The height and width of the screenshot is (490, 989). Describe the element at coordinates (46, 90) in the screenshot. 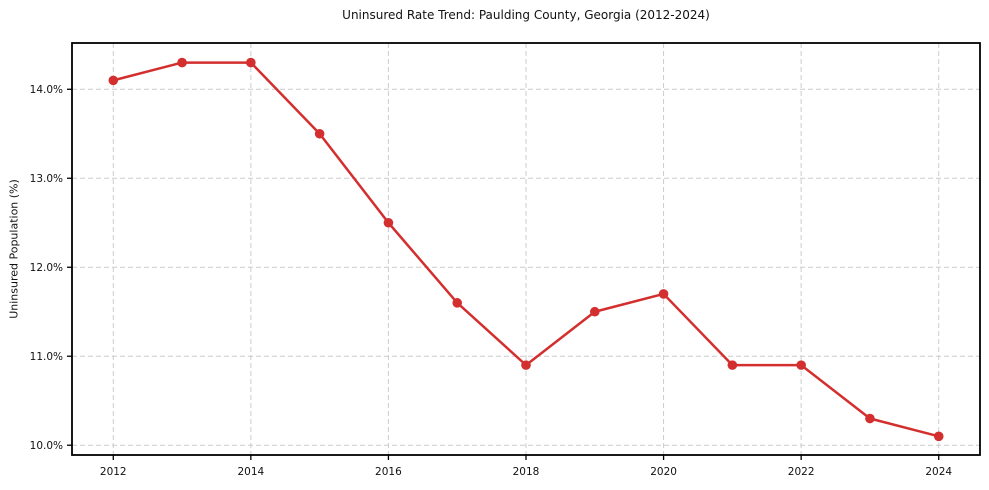

I see `y-tick-label: 14.0%` at that location.